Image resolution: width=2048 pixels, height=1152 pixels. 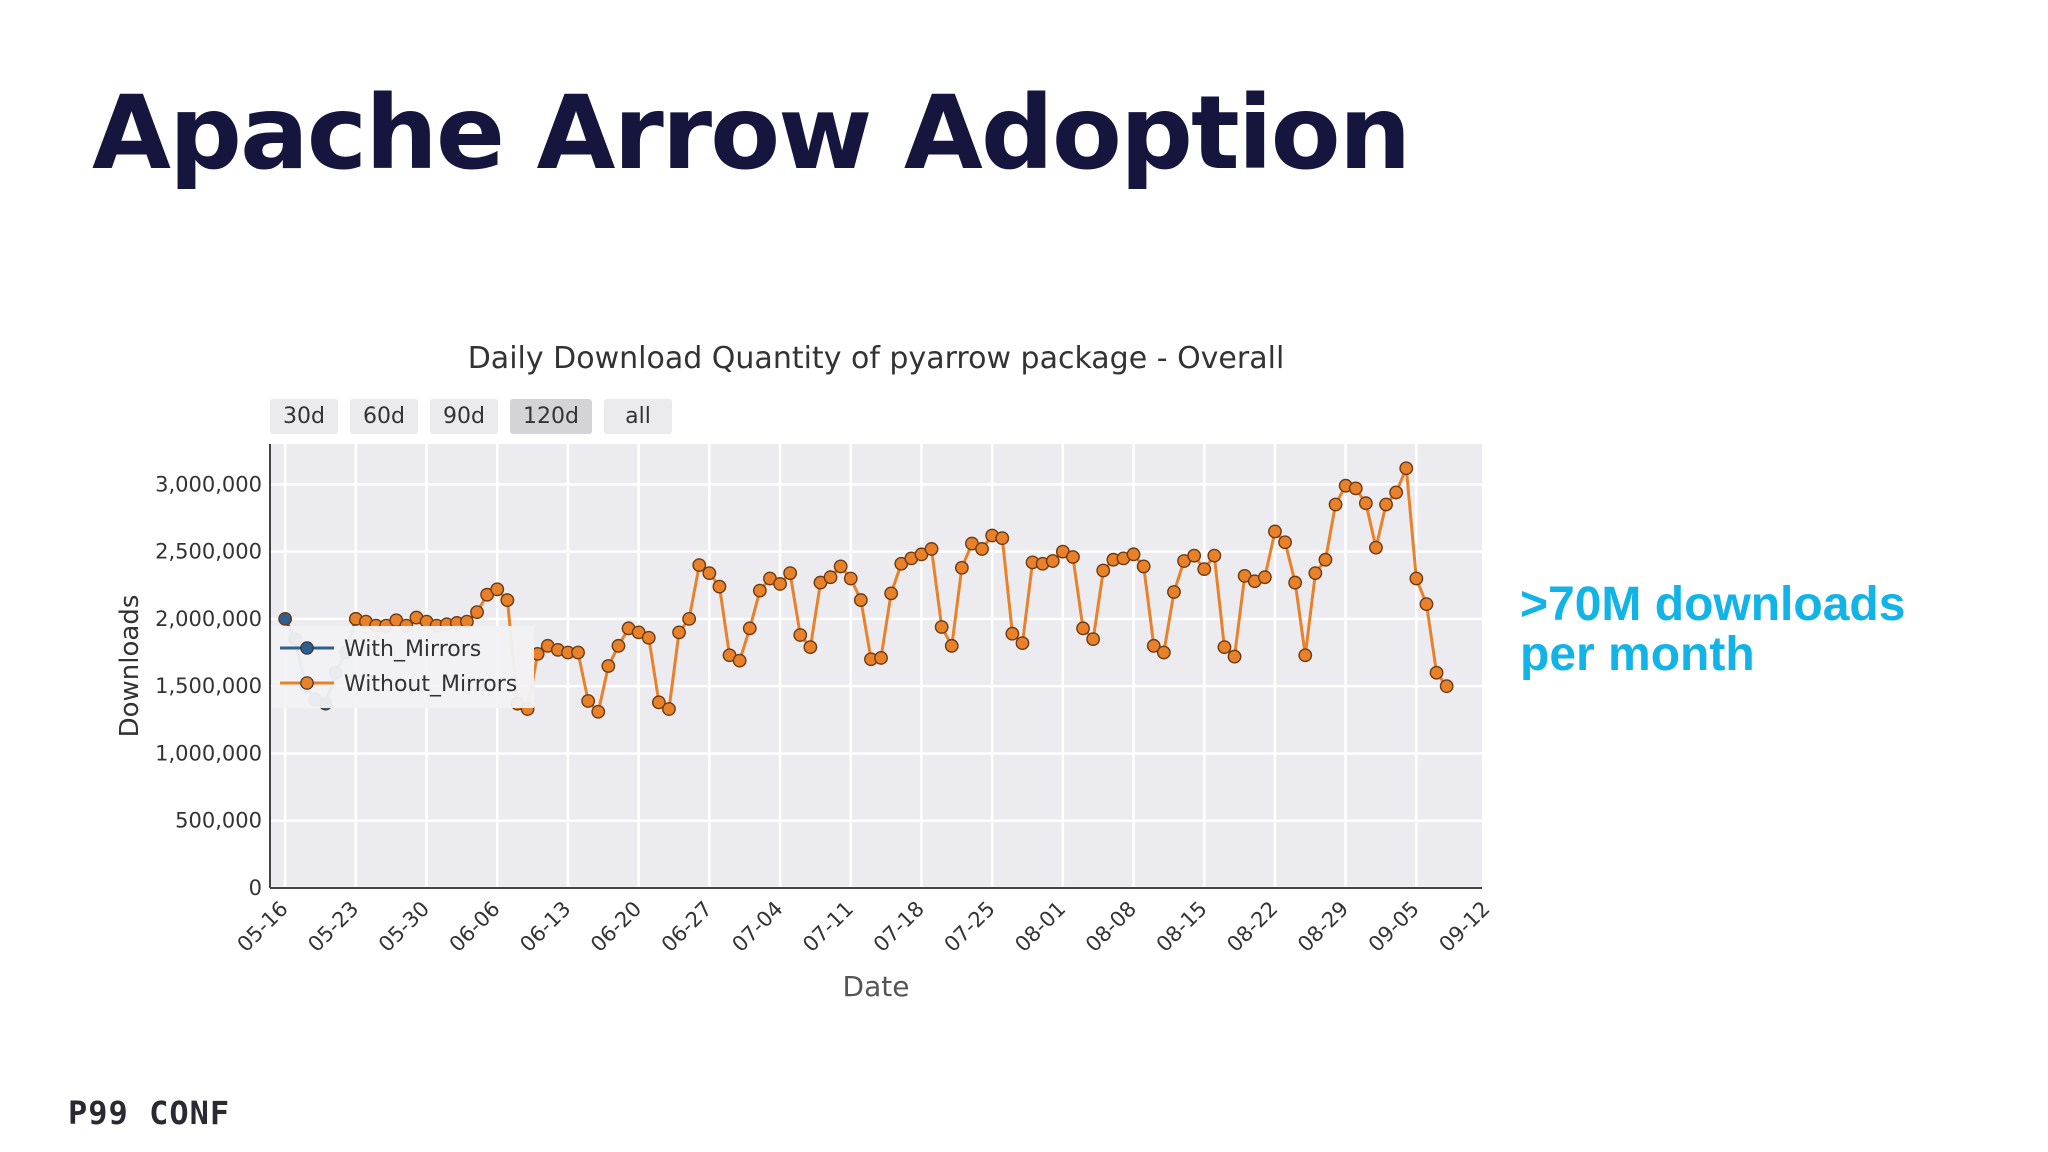 I want to click on x-tick-label: 06-13, so click(x=545, y=927).